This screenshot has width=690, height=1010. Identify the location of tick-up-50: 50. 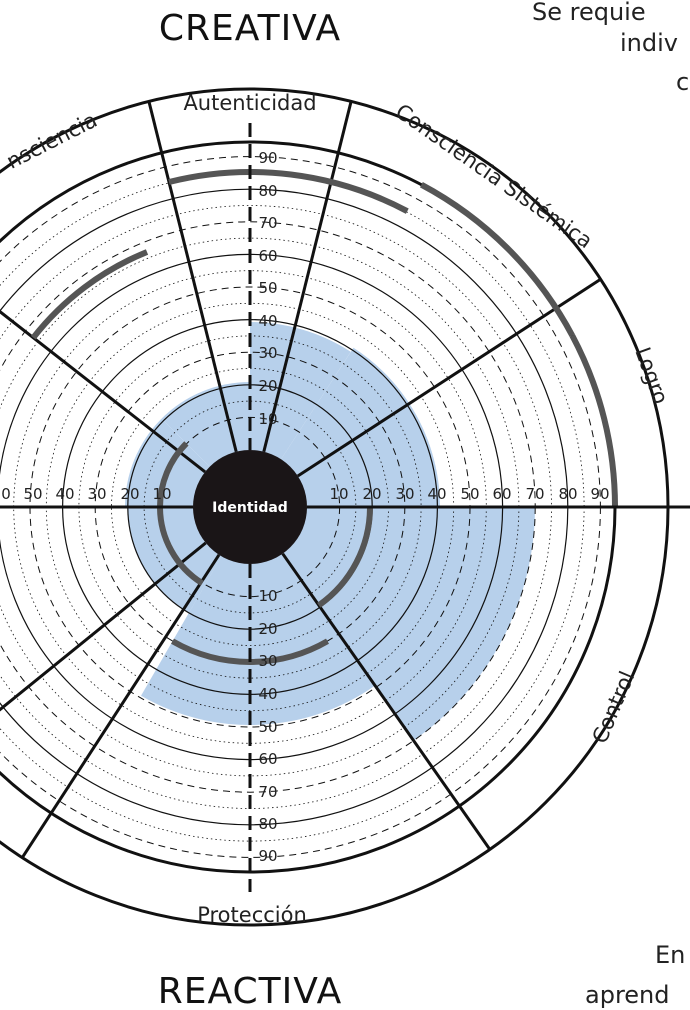
(267, 288).